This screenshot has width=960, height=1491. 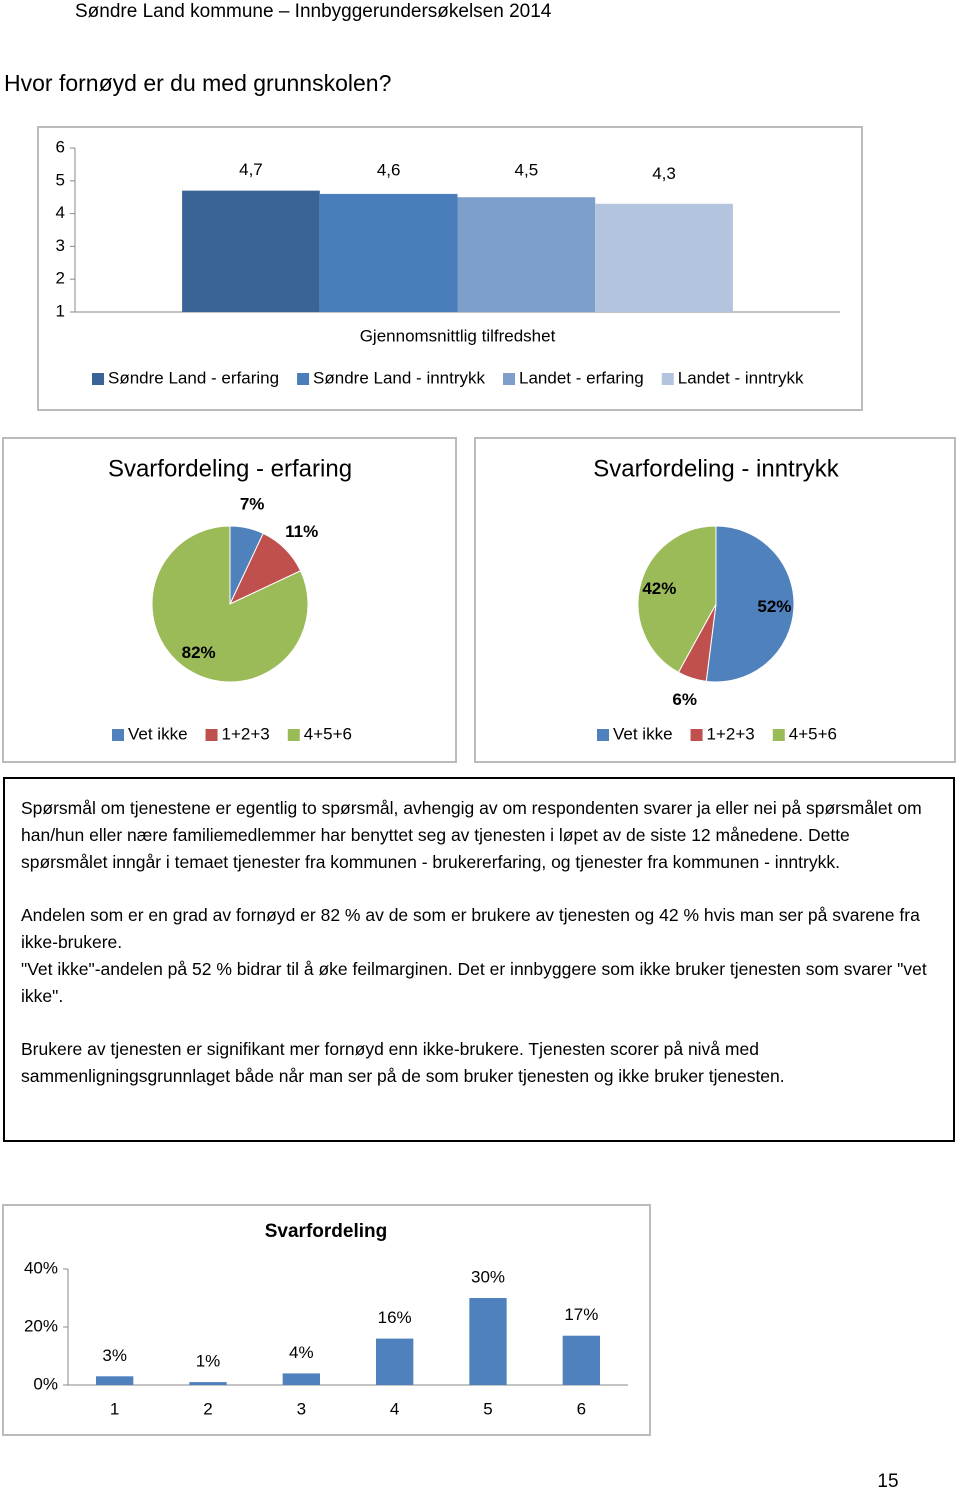 What do you see at coordinates (208, 1361) in the screenshot?
I see `value-label: 1%` at bounding box center [208, 1361].